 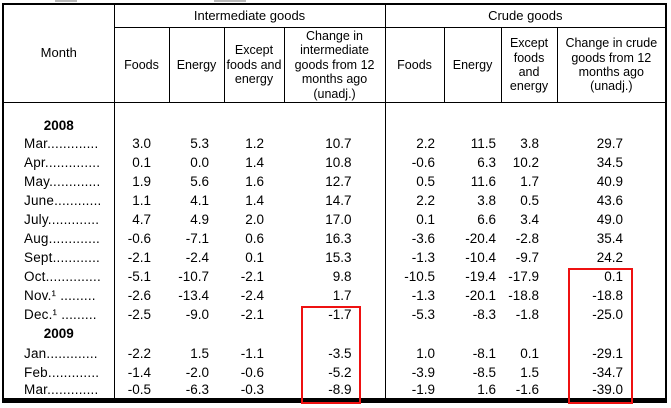 What do you see at coordinates (414, 65) in the screenshot?
I see `col-header-crude-foods: Foods` at bounding box center [414, 65].